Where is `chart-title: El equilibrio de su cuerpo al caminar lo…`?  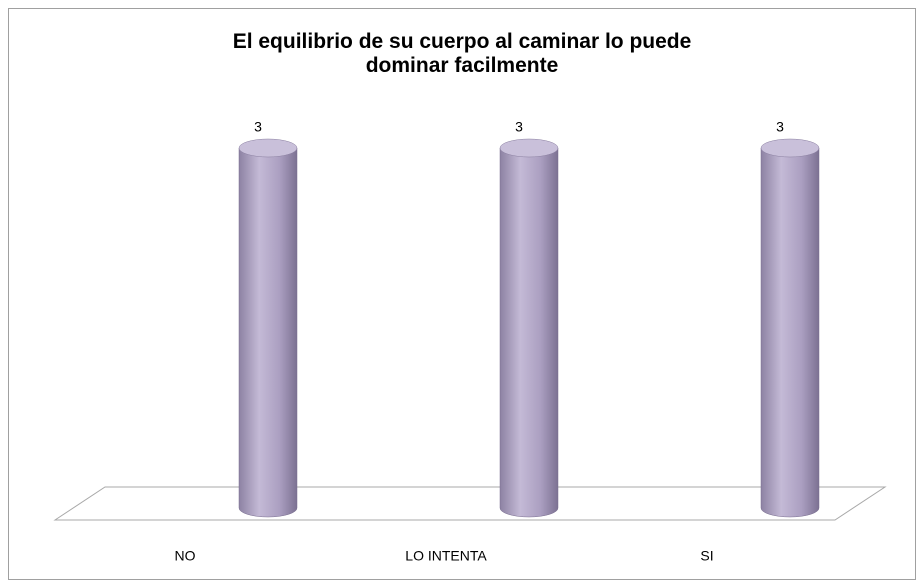
chart-title: El equilibrio de su cuerpo al caminar lo… is located at coordinates (462, 53).